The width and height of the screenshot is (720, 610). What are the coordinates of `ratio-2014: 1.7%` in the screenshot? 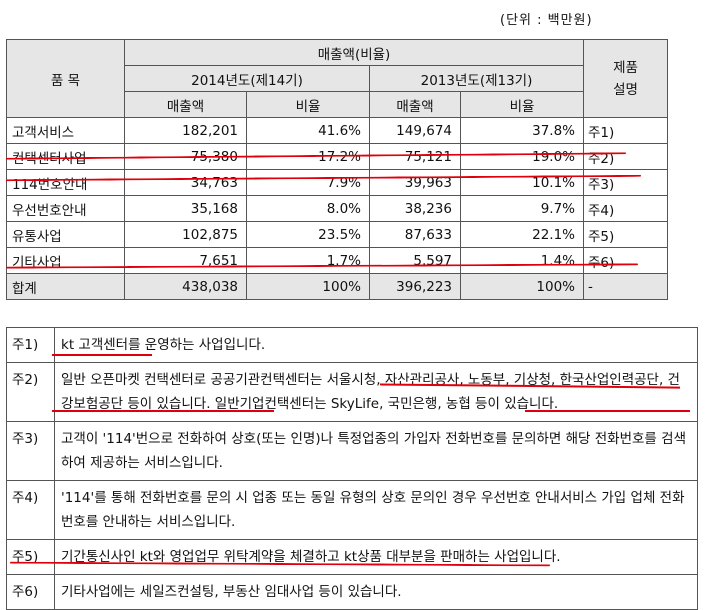 It's located at (308, 260).